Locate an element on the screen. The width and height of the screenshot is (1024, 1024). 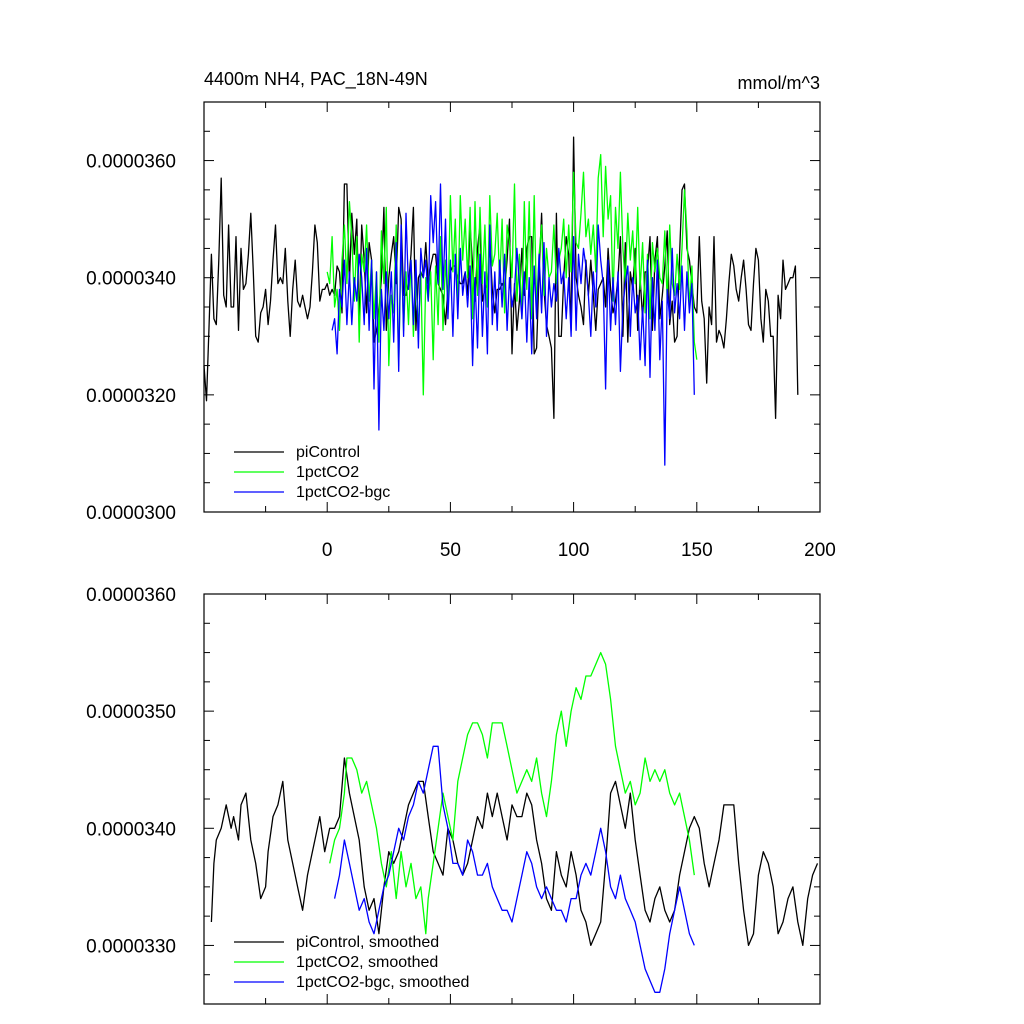
legend-label-picontrol: piControl is located at coordinates (328, 452).